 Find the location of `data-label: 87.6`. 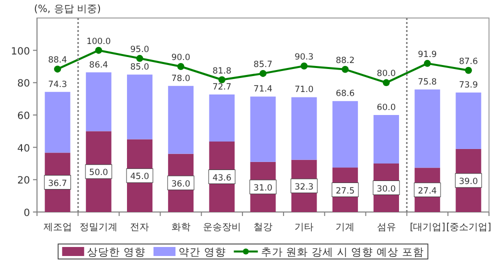

data-label: 87.6 is located at coordinates (468, 61).